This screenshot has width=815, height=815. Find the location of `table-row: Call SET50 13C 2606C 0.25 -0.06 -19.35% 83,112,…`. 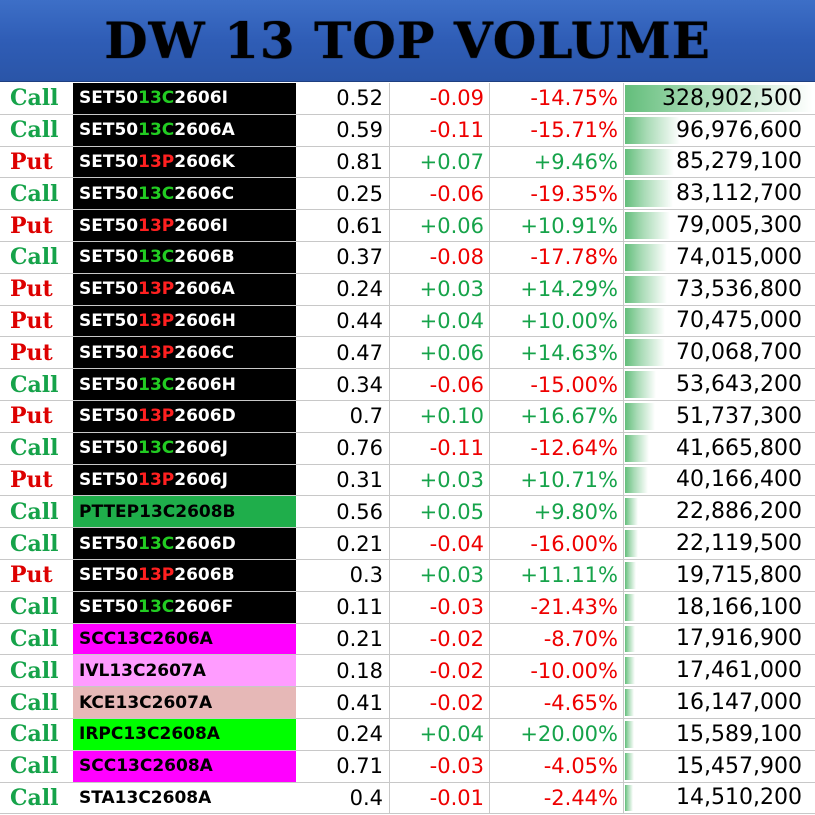

table-row: Call SET50 13C 2606C 0.25 -0.06 -19.35% 83,112,… is located at coordinates (407, 194).